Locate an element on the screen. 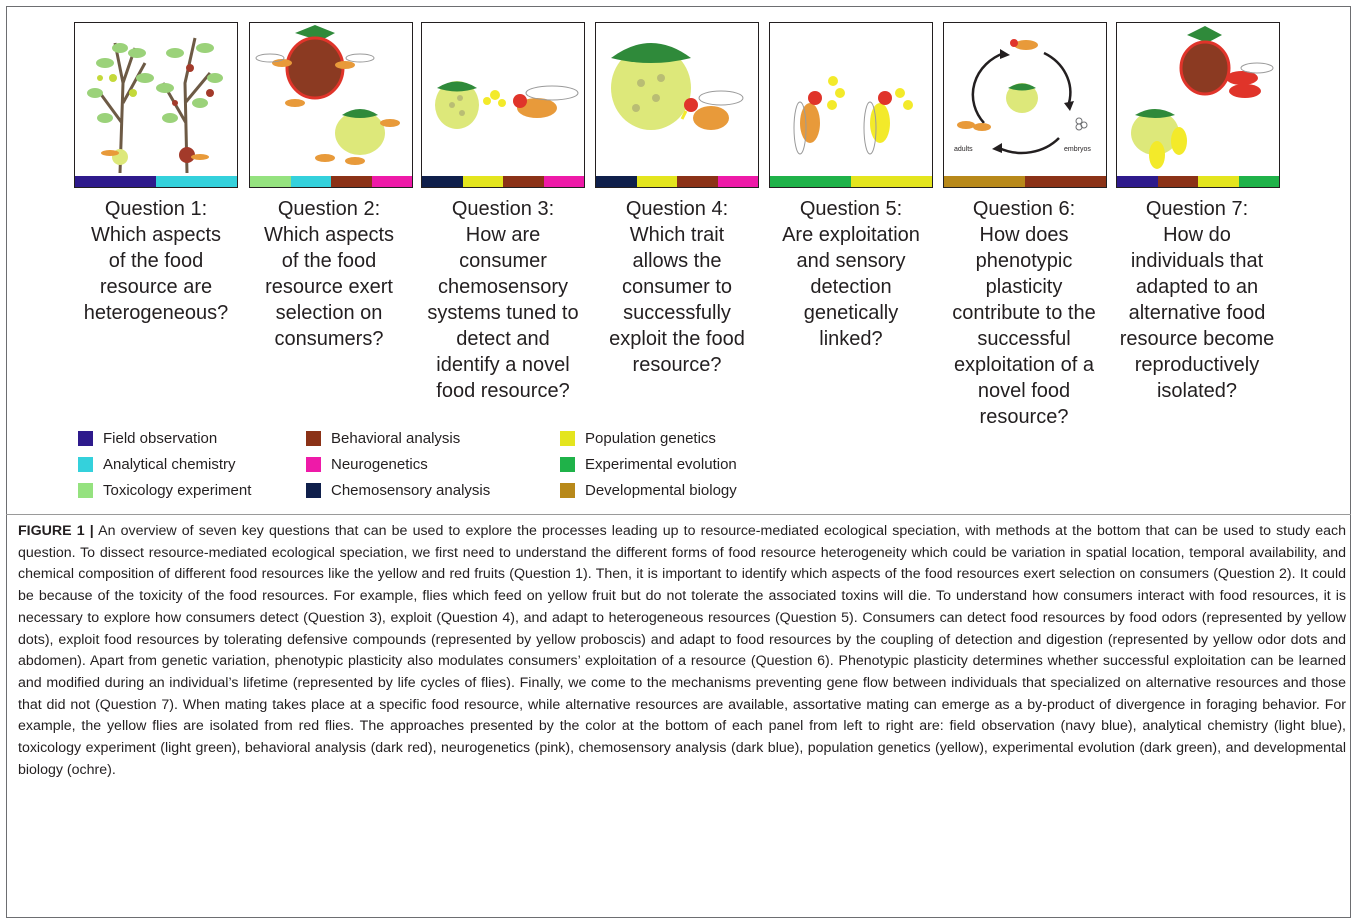 The height and width of the screenshot is (924, 1357). life-cycle-icon: adults embryos is located at coordinates (1022, 97).